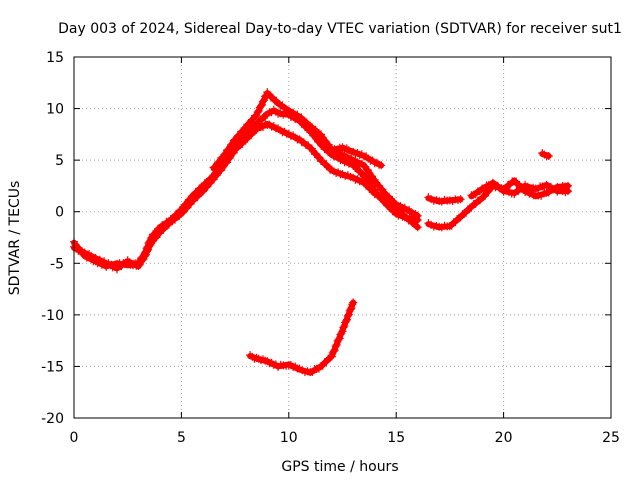 This screenshot has height=480, width=640. Describe the element at coordinates (611, 438) in the screenshot. I see `x-tick-label: 25` at that location.